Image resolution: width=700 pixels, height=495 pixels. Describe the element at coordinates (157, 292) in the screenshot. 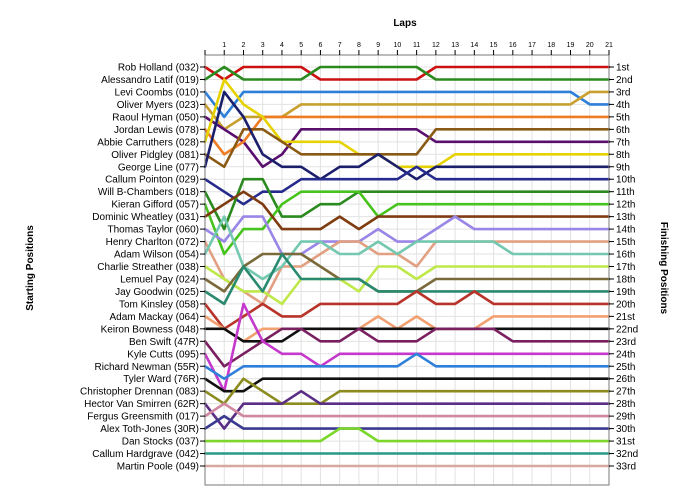

I see `starting-position-label: Jay Goodwin (025)` at that location.